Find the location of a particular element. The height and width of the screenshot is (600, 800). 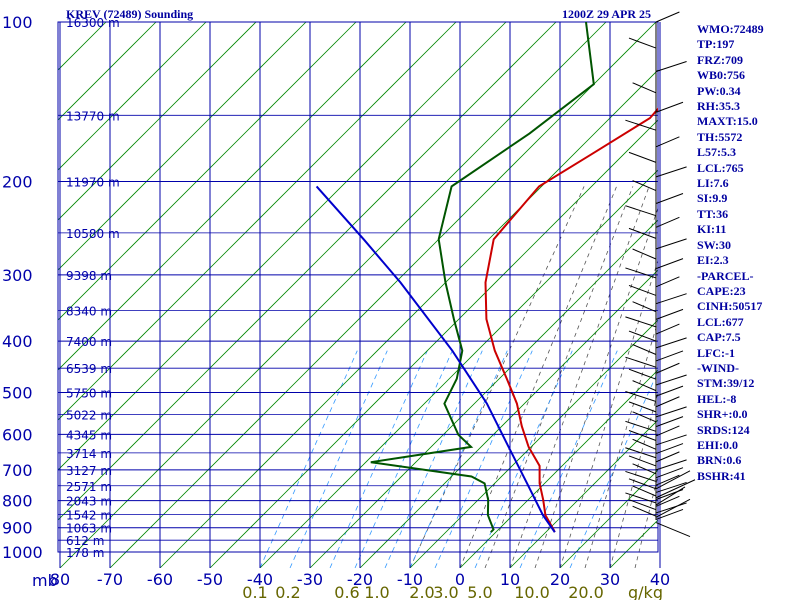

temperature-tick-label: 80 is located at coordinates (60, 579).